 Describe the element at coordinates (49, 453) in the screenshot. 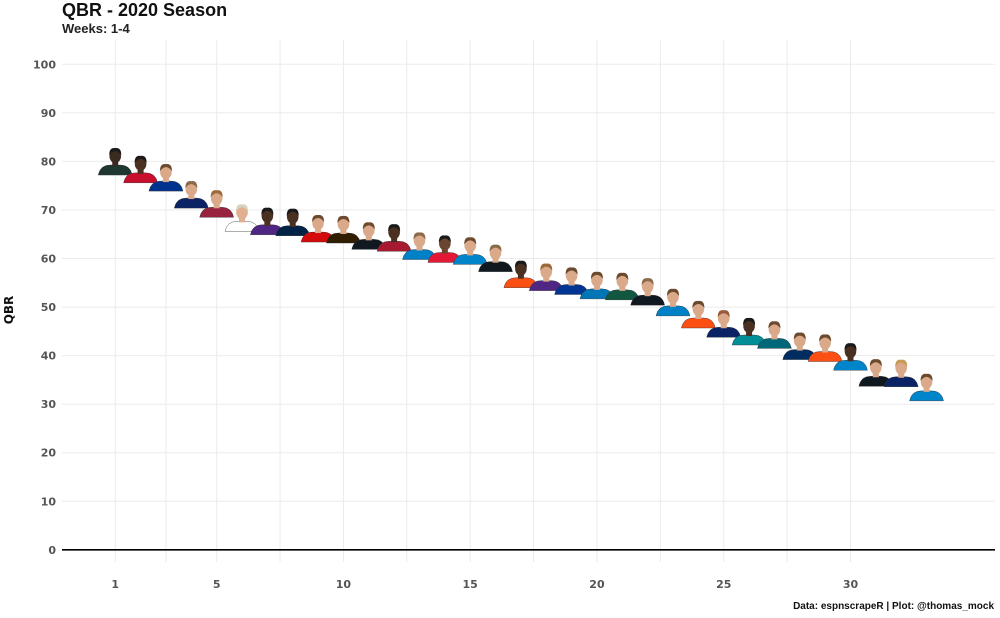

I see `y-tick-label: 20` at that location.